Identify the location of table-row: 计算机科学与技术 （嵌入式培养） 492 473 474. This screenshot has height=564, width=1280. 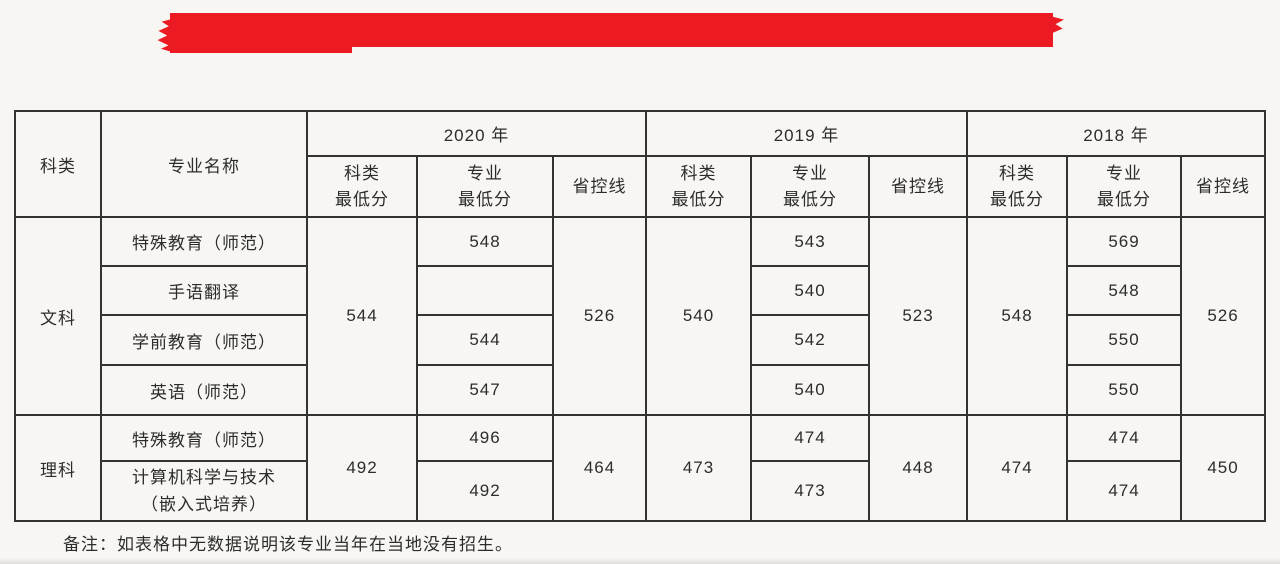
(640, 491).